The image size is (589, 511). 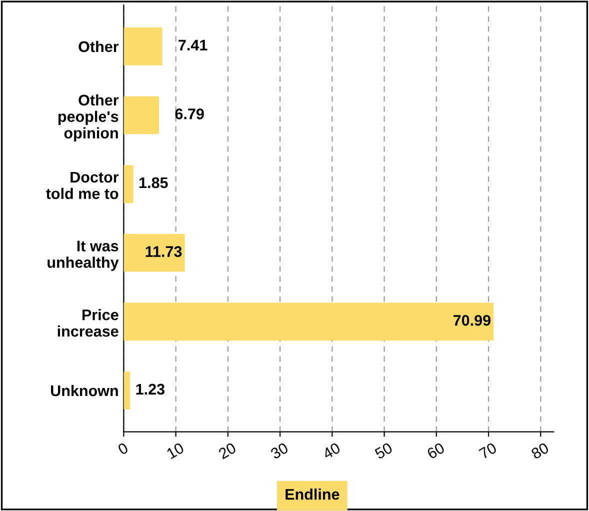 What do you see at coordinates (472, 320) in the screenshot?
I see `data-label: 70.99` at bounding box center [472, 320].